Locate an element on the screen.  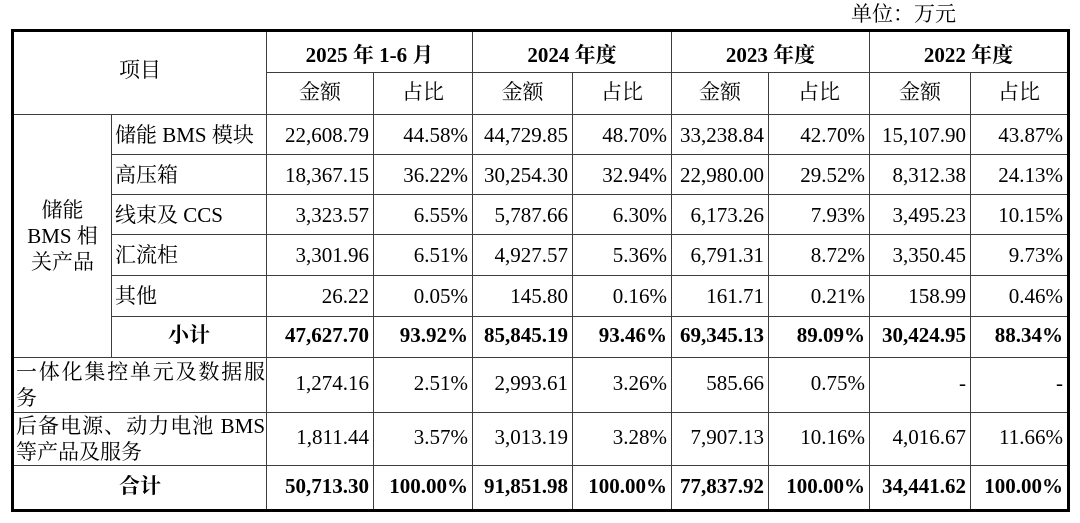
cell: 3,495.23 is located at coordinates (920, 214).